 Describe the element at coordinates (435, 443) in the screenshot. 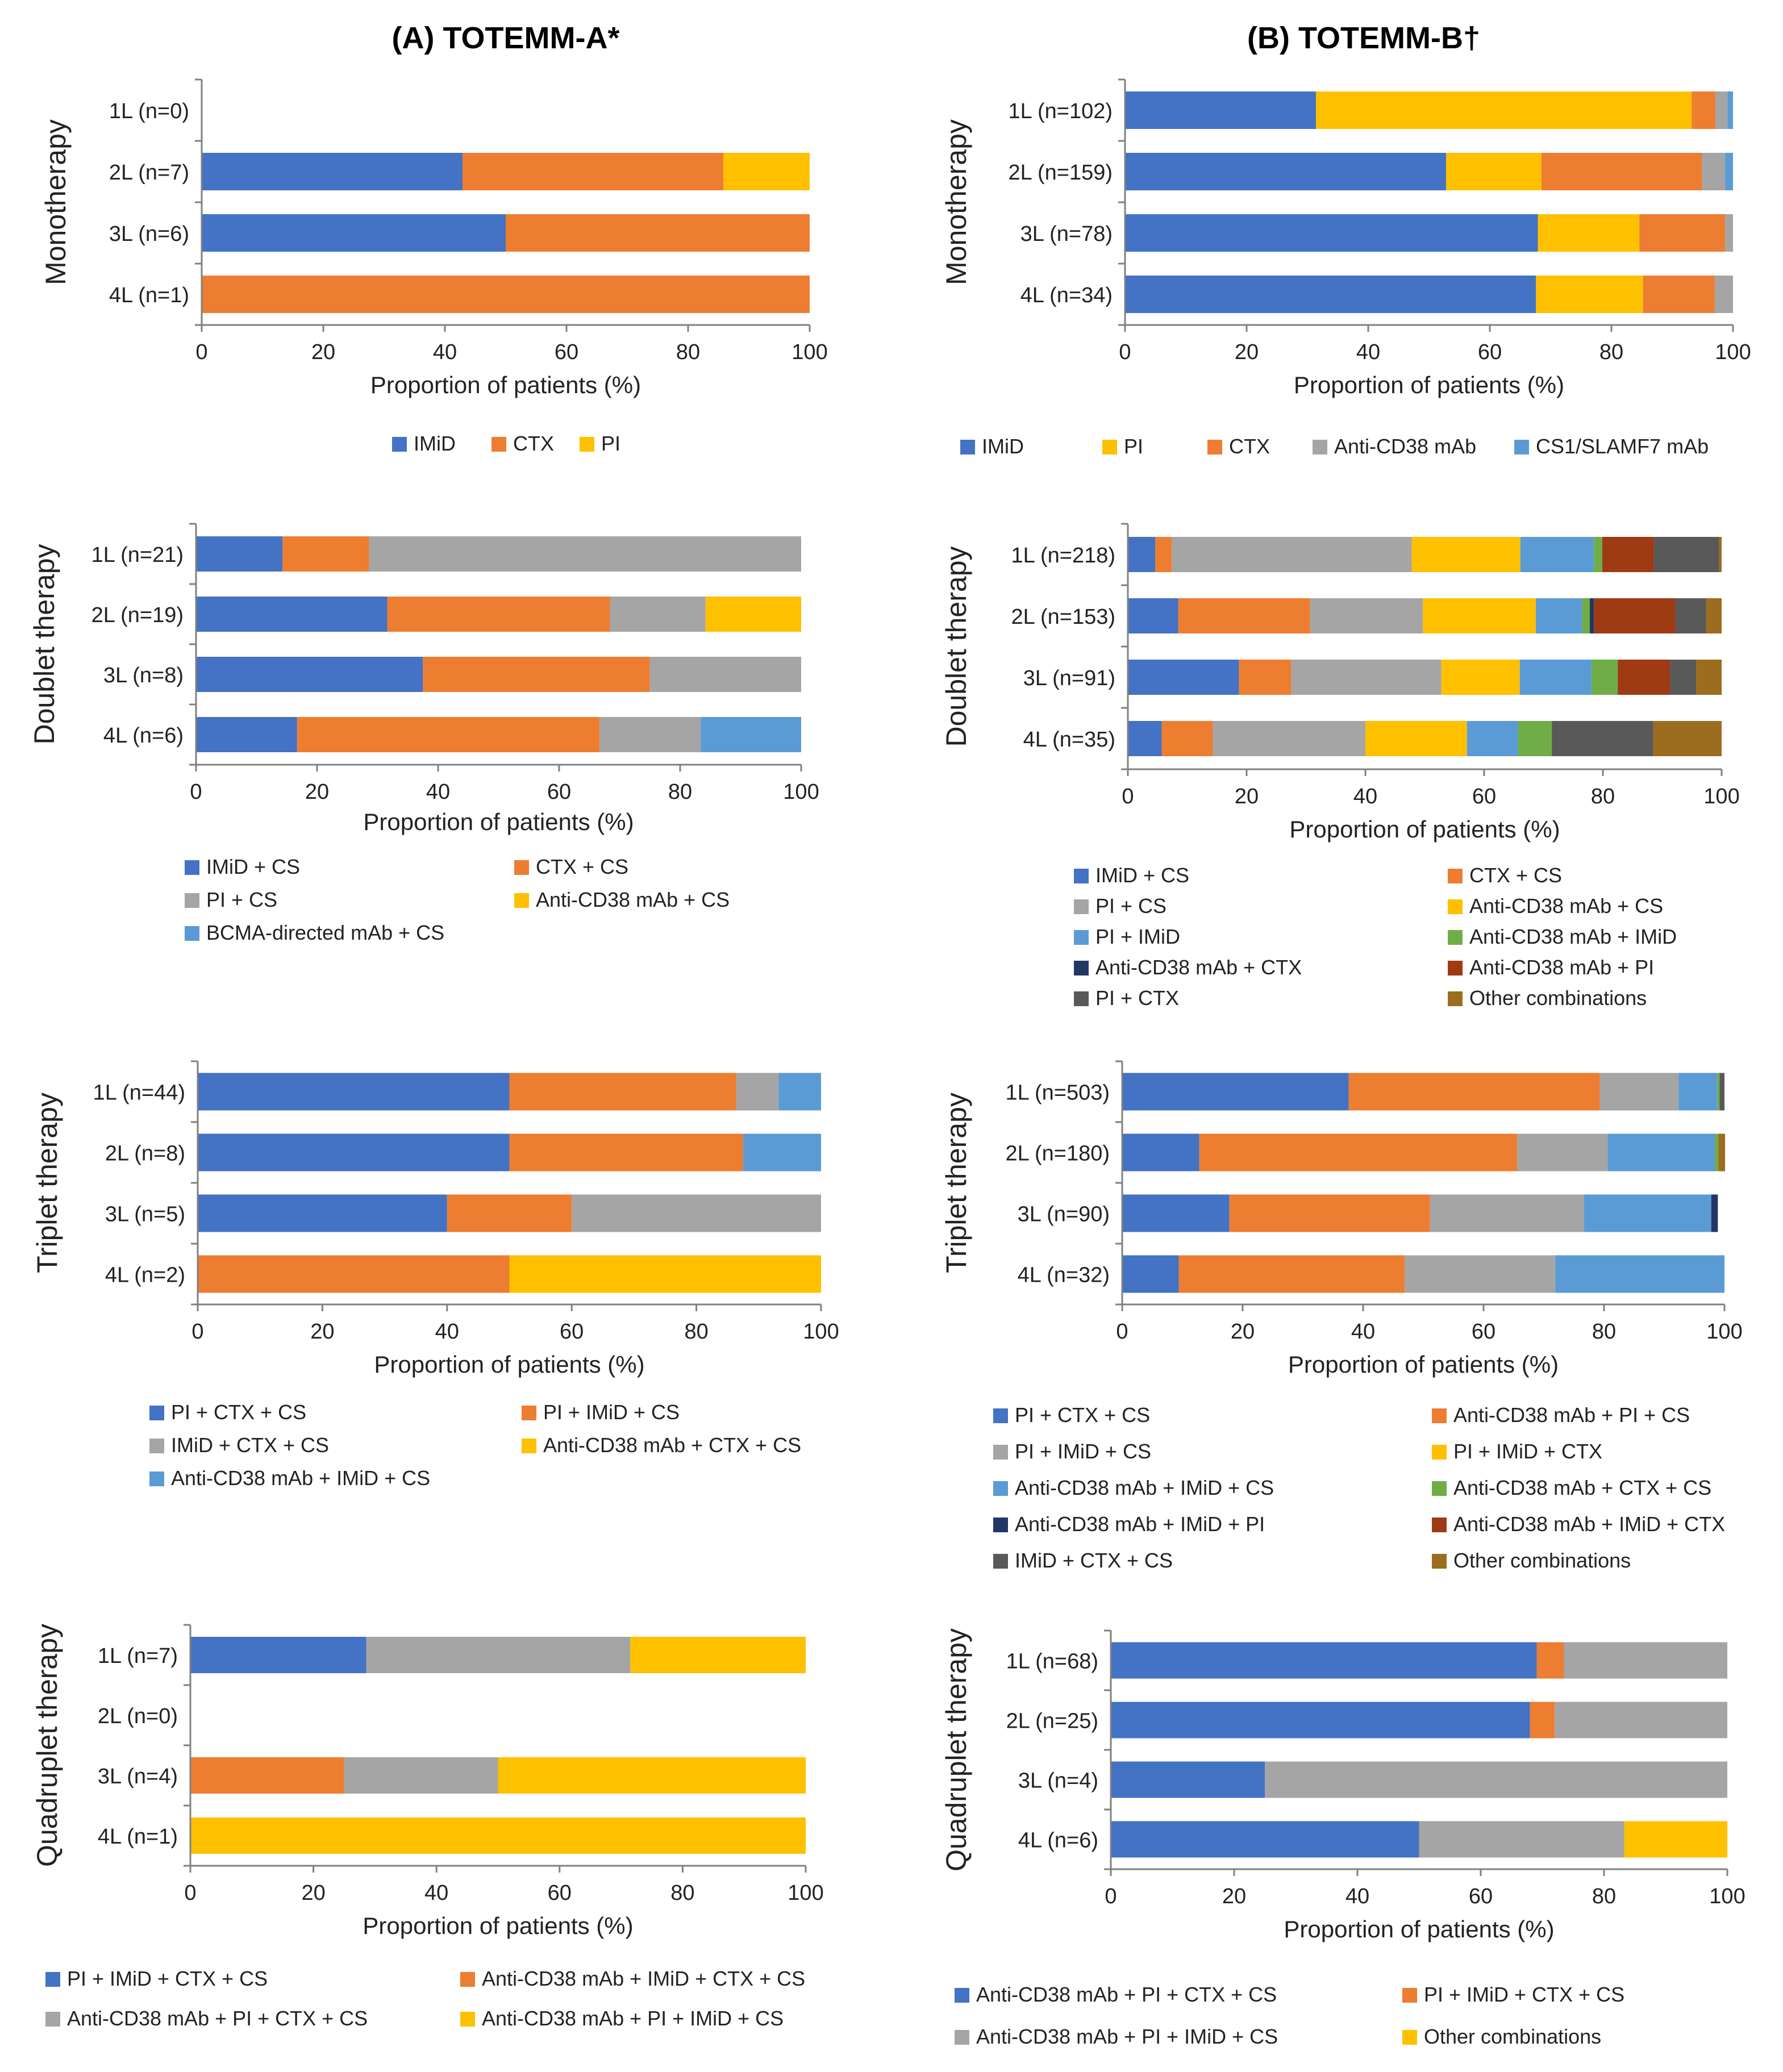

I see `legend-label: IMiD` at that location.